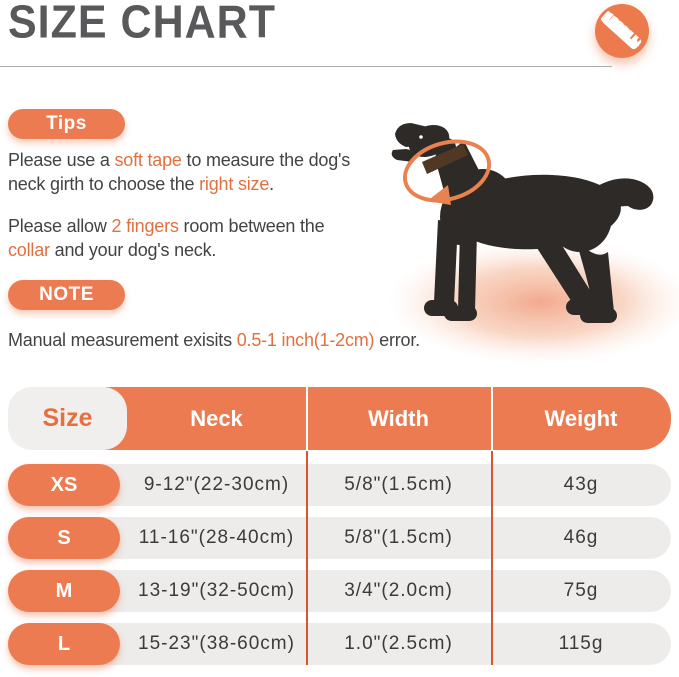 The height and width of the screenshot is (677, 679). What do you see at coordinates (216, 643) in the screenshot?
I see `cell-neck: 15-23"(38-60cm)` at bounding box center [216, 643].